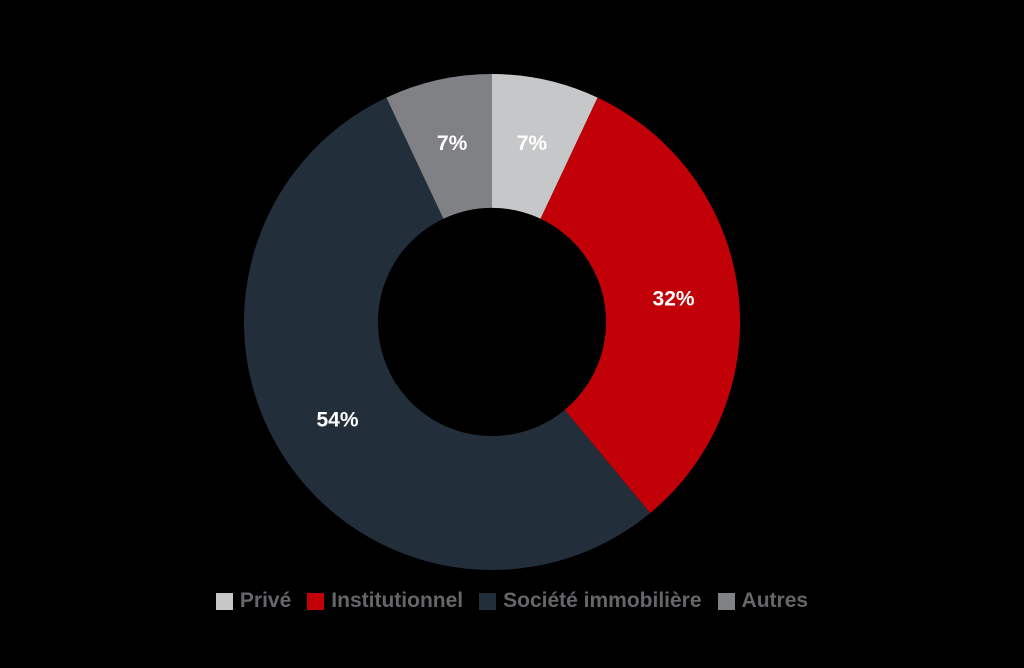 This screenshot has width=1024, height=668. Describe the element at coordinates (337, 420) in the screenshot. I see `slice-label-2: 54%` at that location.